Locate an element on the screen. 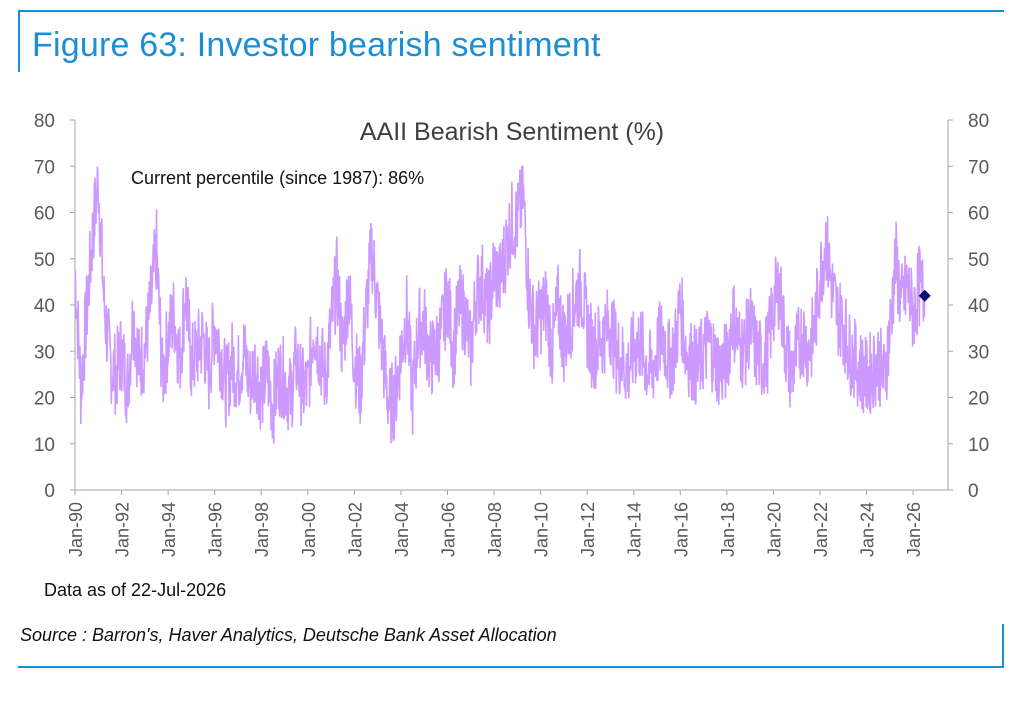 The image size is (1024, 728). y-tick-label-right: 20 is located at coordinates (978, 399).